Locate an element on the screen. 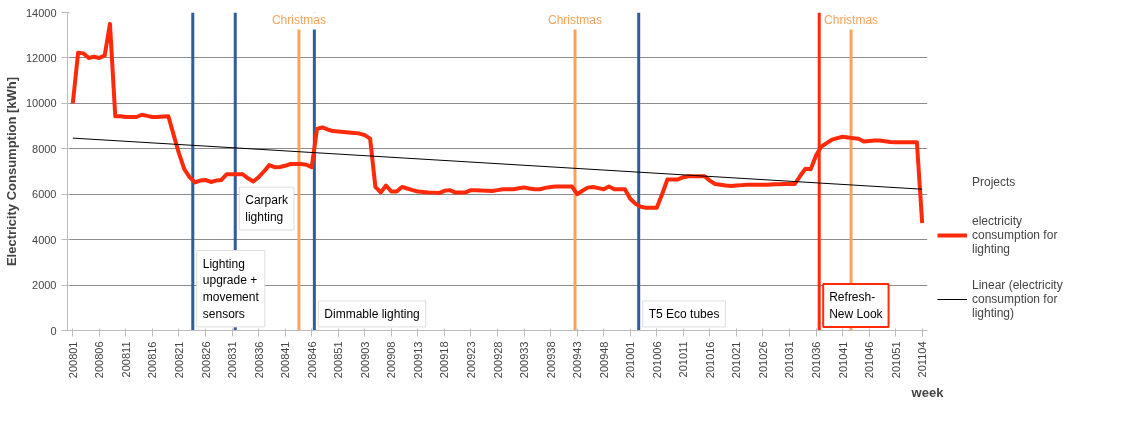 This screenshot has width=1125, height=438. x-tick-label: 200913 is located at coordinates (417, 360).